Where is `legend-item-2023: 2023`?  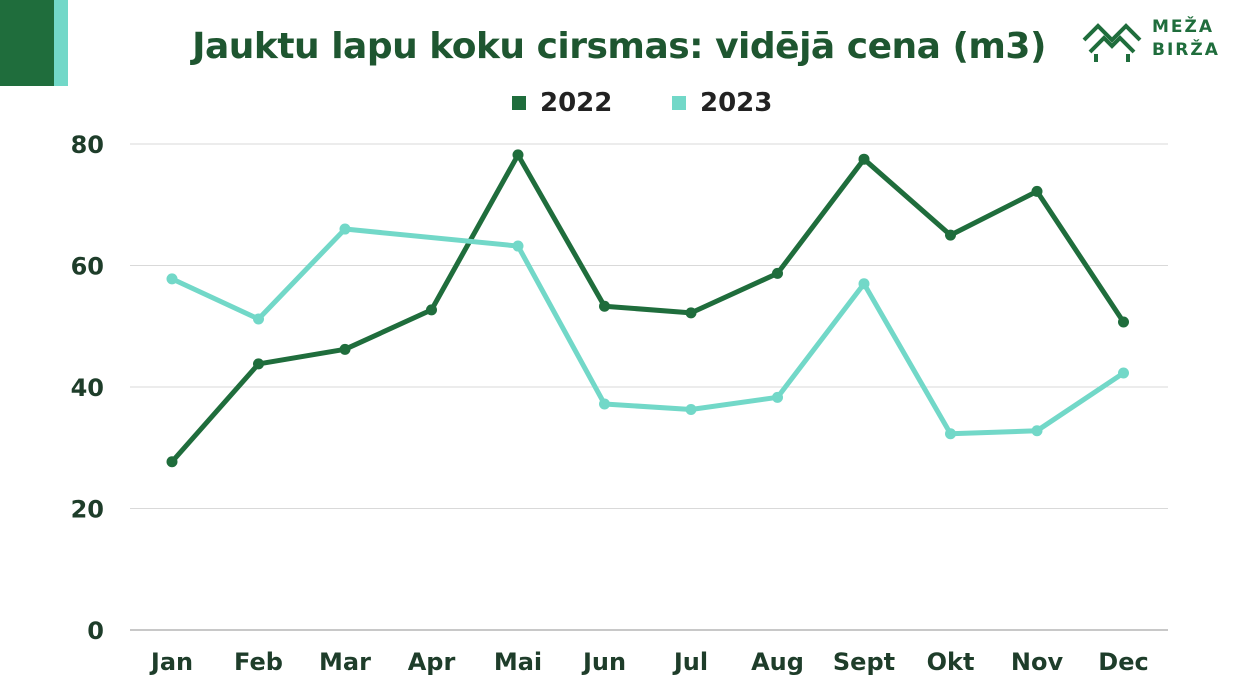
legend-item-2023: 2023 is located at coordinates (722, 103).